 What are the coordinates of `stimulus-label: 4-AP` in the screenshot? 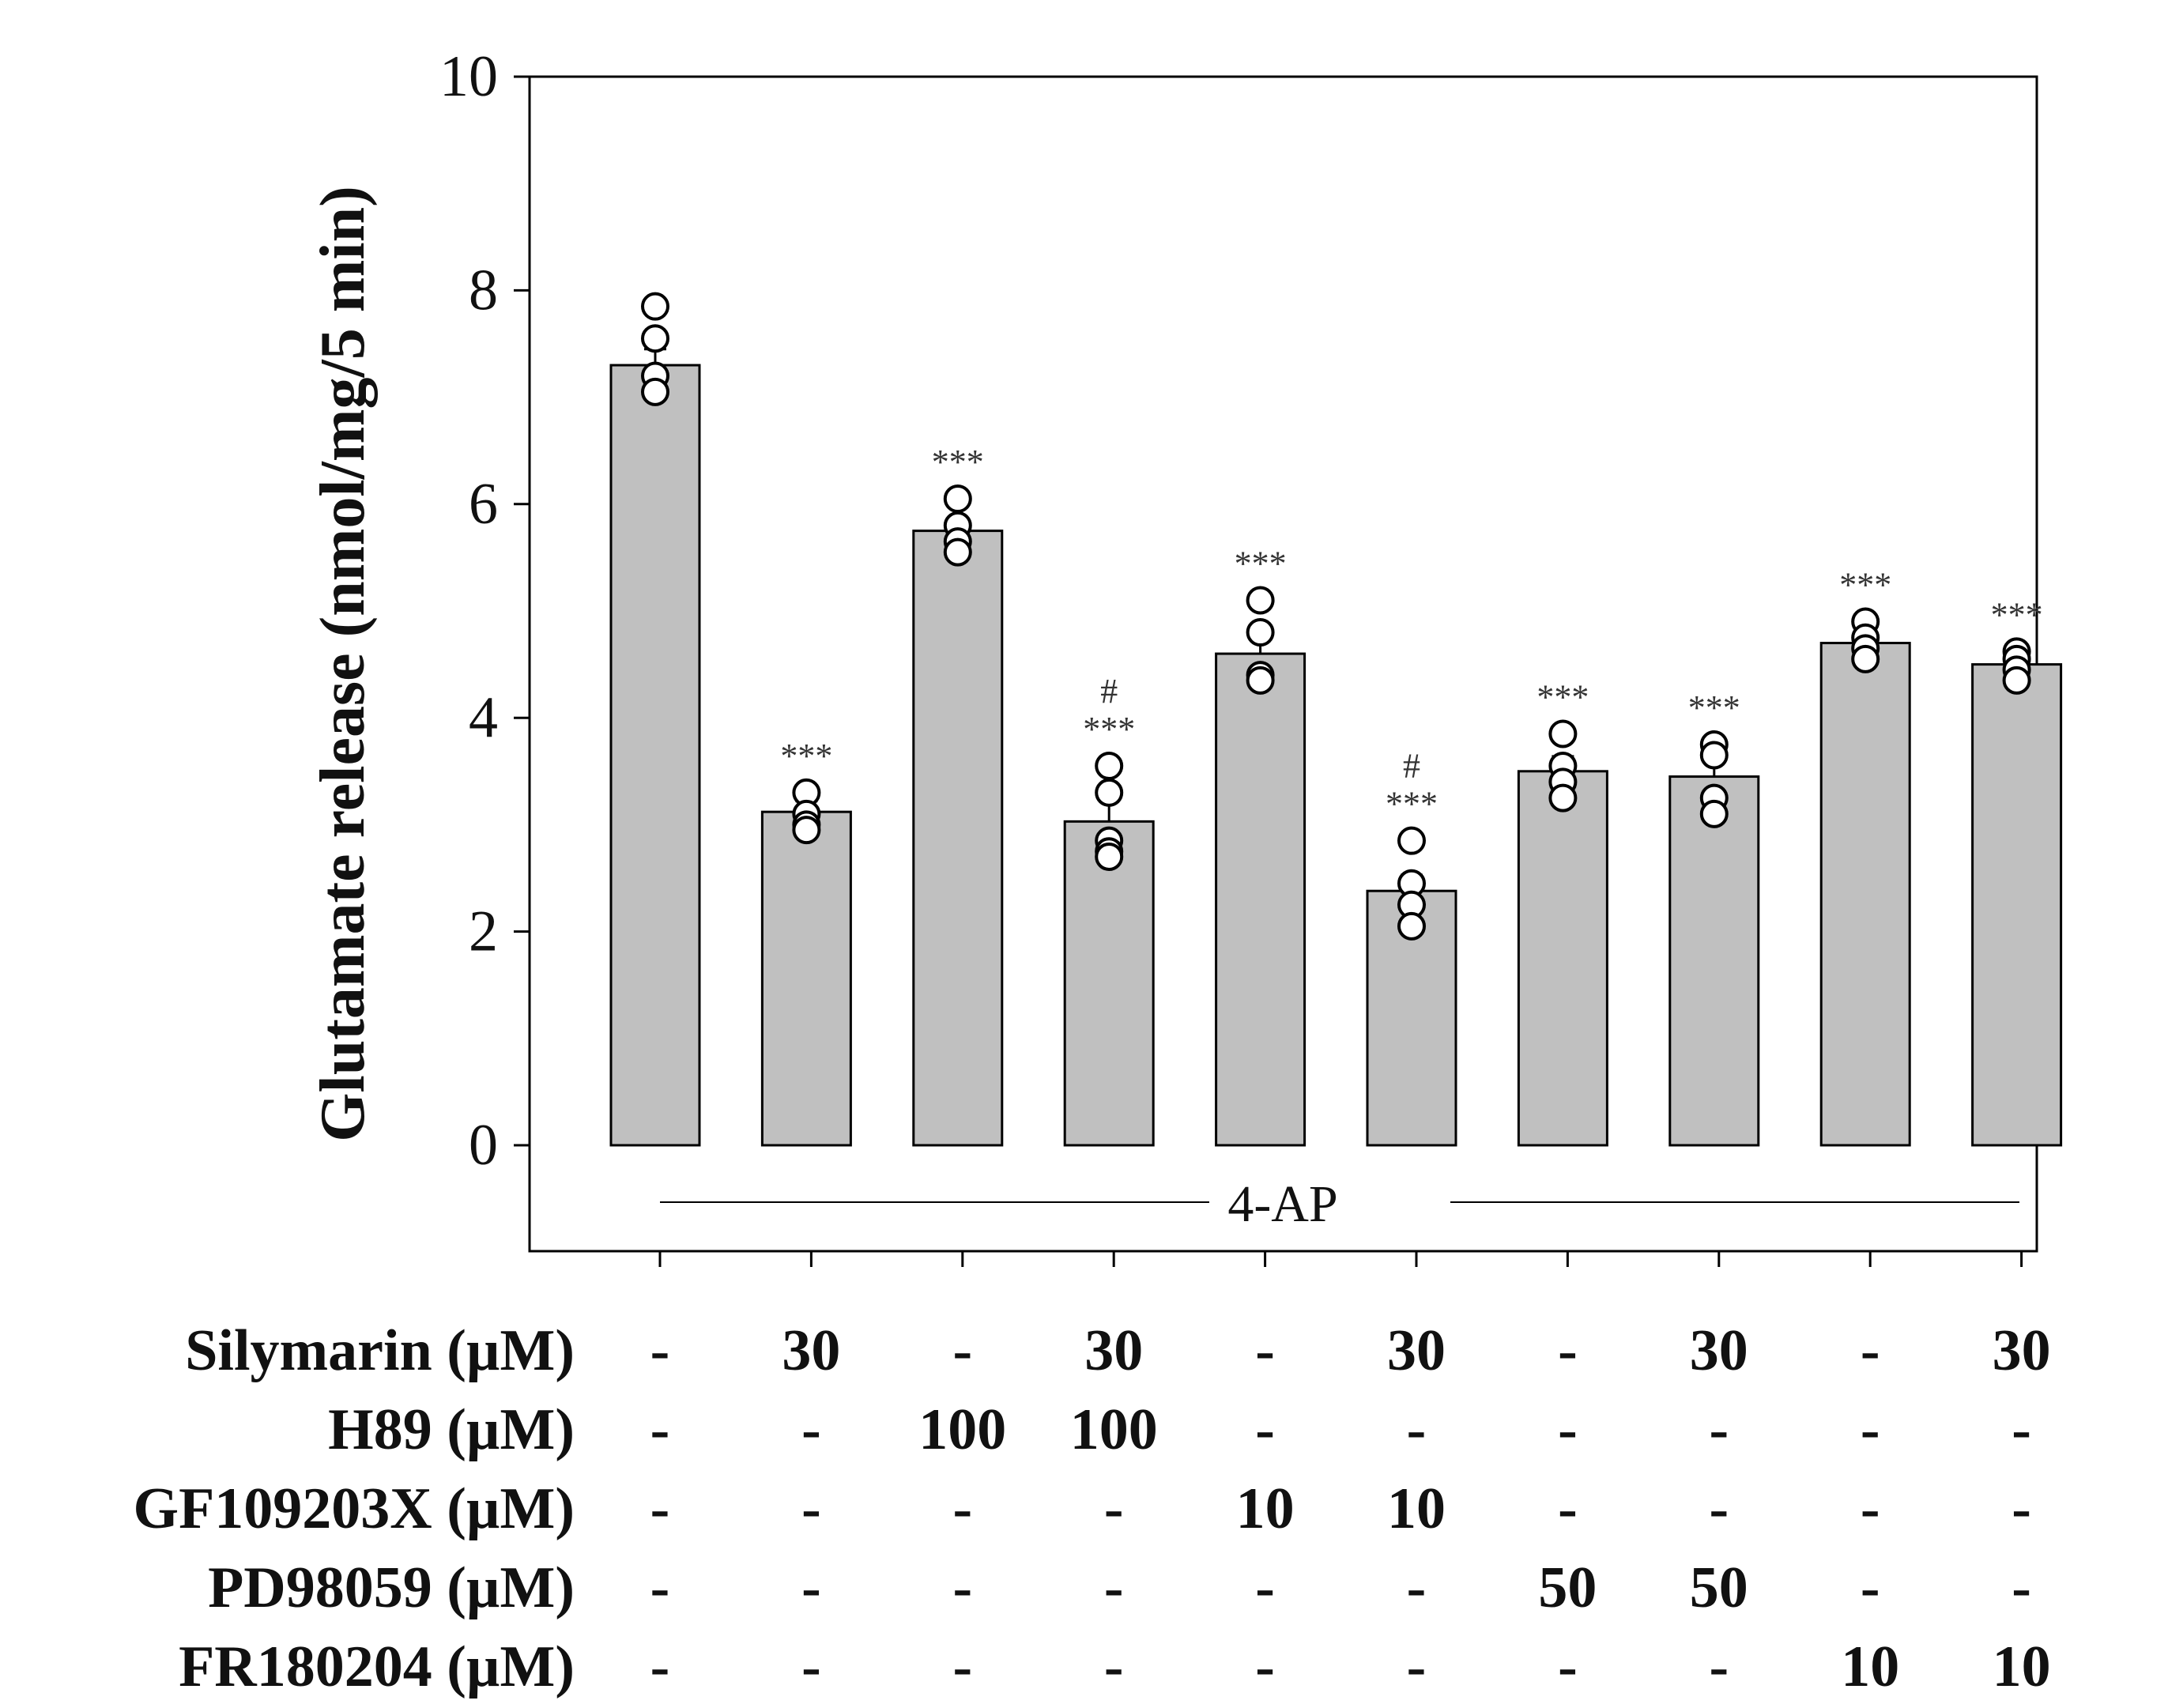 It's located at (1282, 1204).